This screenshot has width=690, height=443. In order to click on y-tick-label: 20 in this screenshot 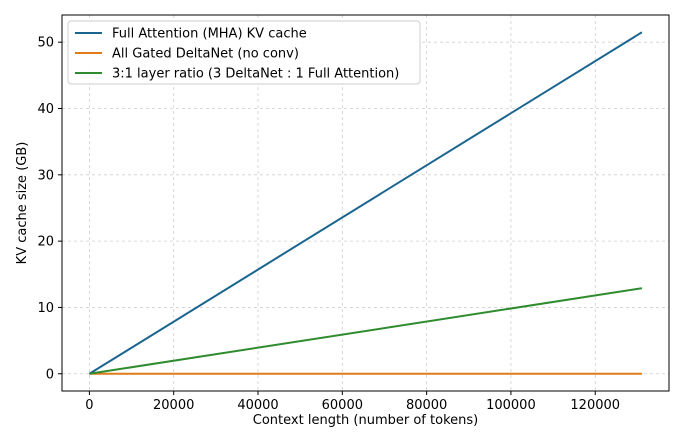, I will do `click(45, 242)`.